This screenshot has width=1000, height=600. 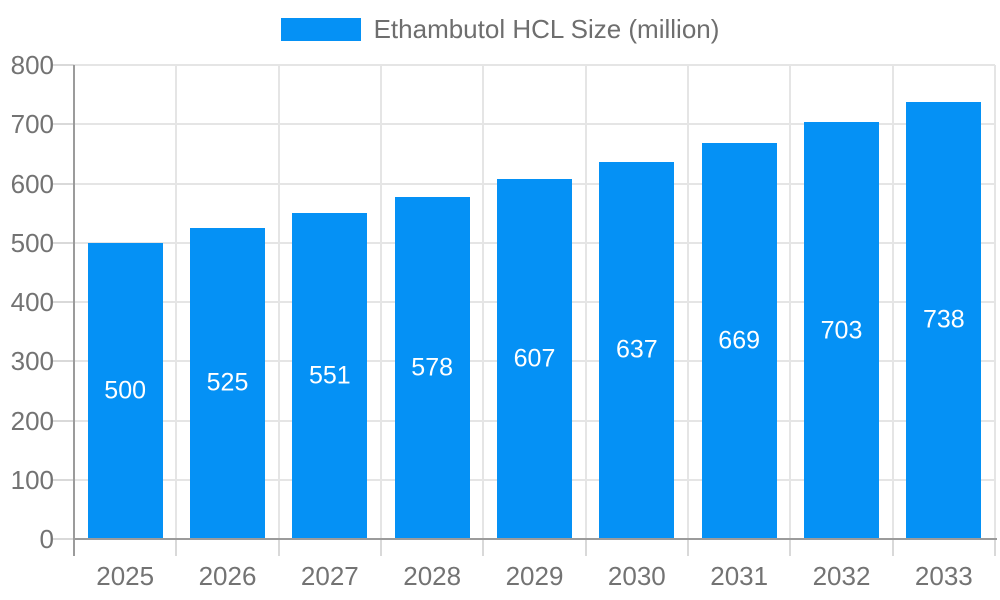 I want to click on bar-value-label: 500, so click(x=125, y=390).